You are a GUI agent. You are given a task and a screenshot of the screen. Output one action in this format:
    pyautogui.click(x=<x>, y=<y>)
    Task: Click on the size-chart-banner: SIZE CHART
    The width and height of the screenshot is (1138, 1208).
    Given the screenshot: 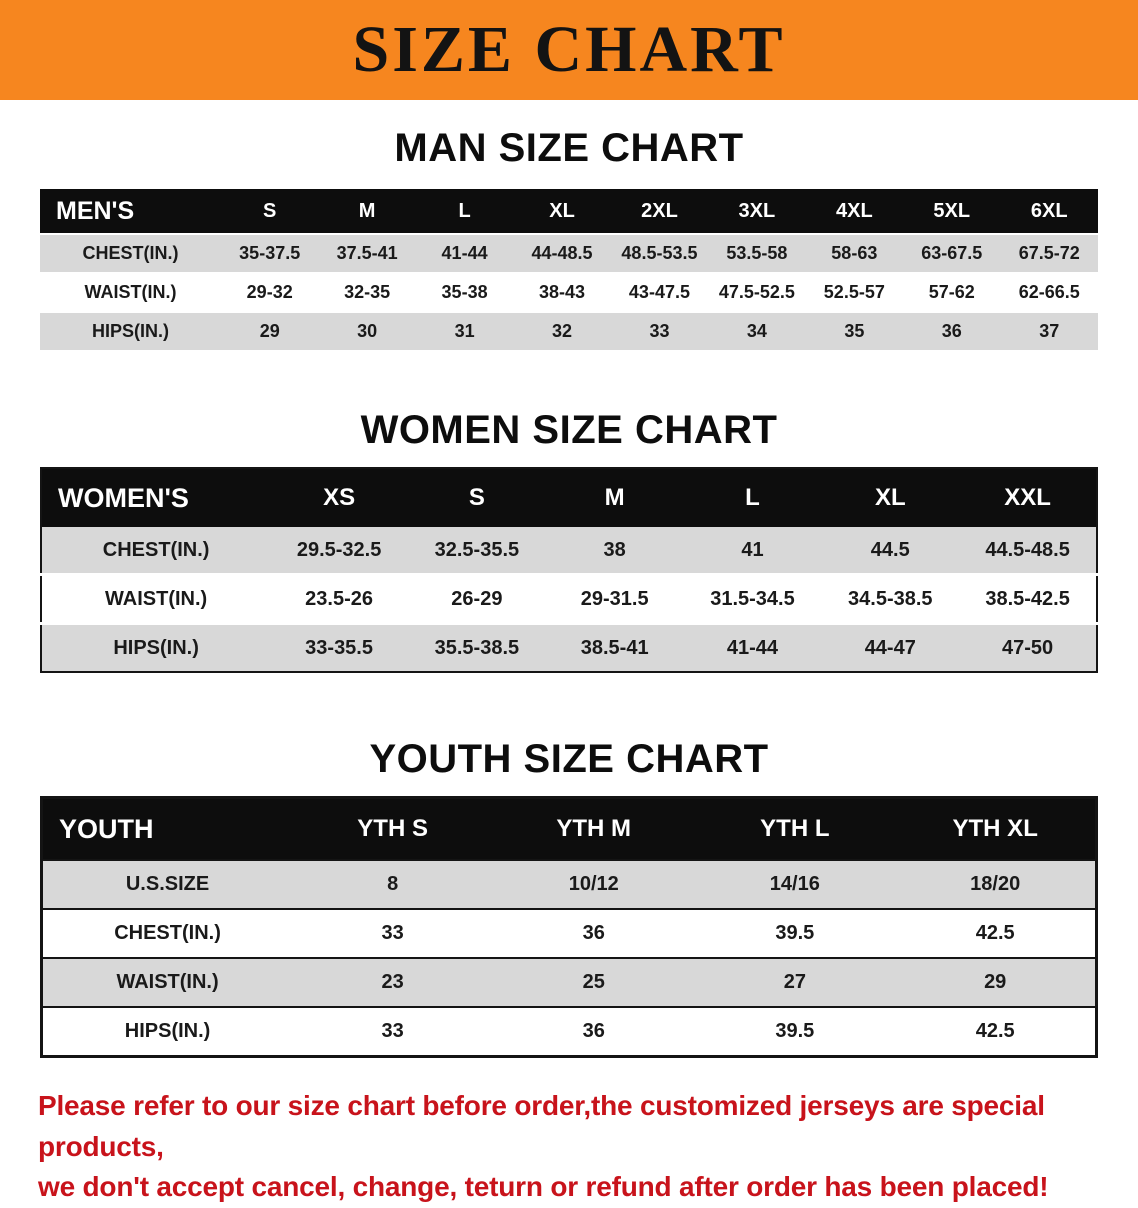 What is the action you would take?
    pyautogui.click(x=569, y=50)
    